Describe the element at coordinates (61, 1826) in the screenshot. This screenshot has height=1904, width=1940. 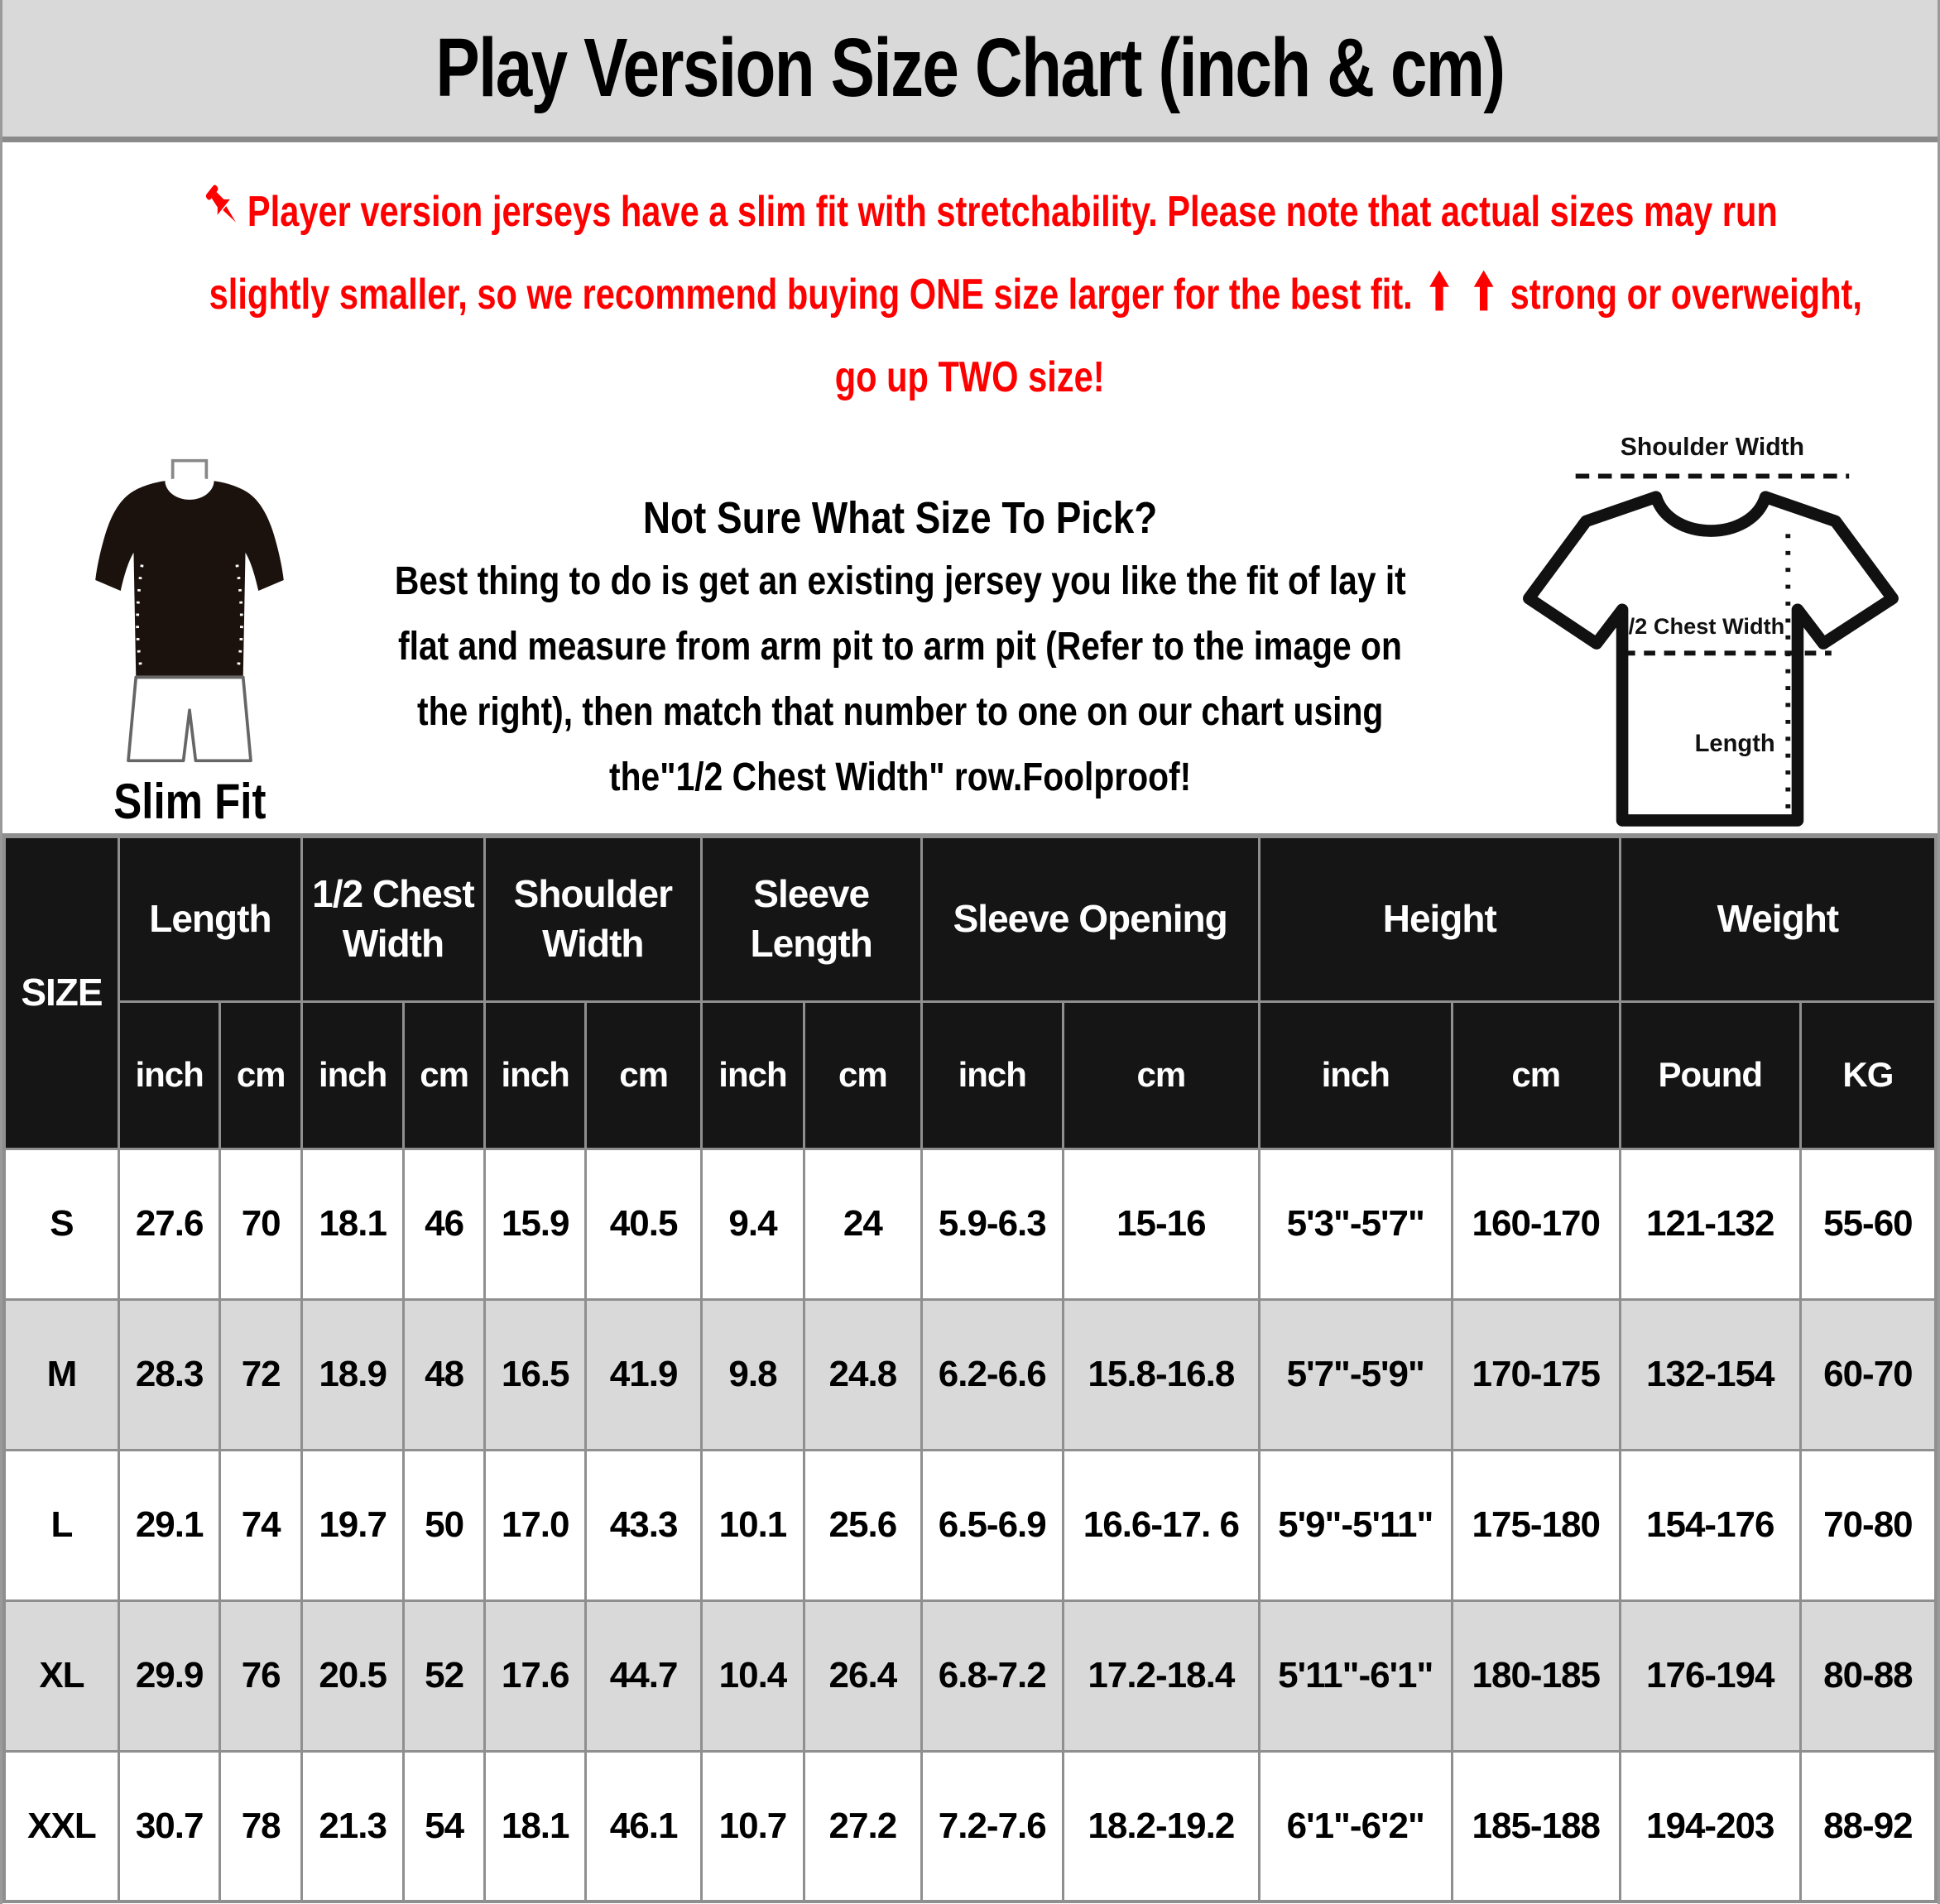
I see `size-label: XXL` at that location.